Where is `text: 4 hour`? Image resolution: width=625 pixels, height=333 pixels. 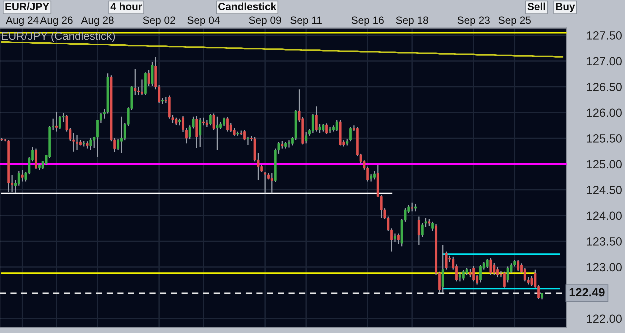 text: 4 hour is located at coordinates (126, 6).